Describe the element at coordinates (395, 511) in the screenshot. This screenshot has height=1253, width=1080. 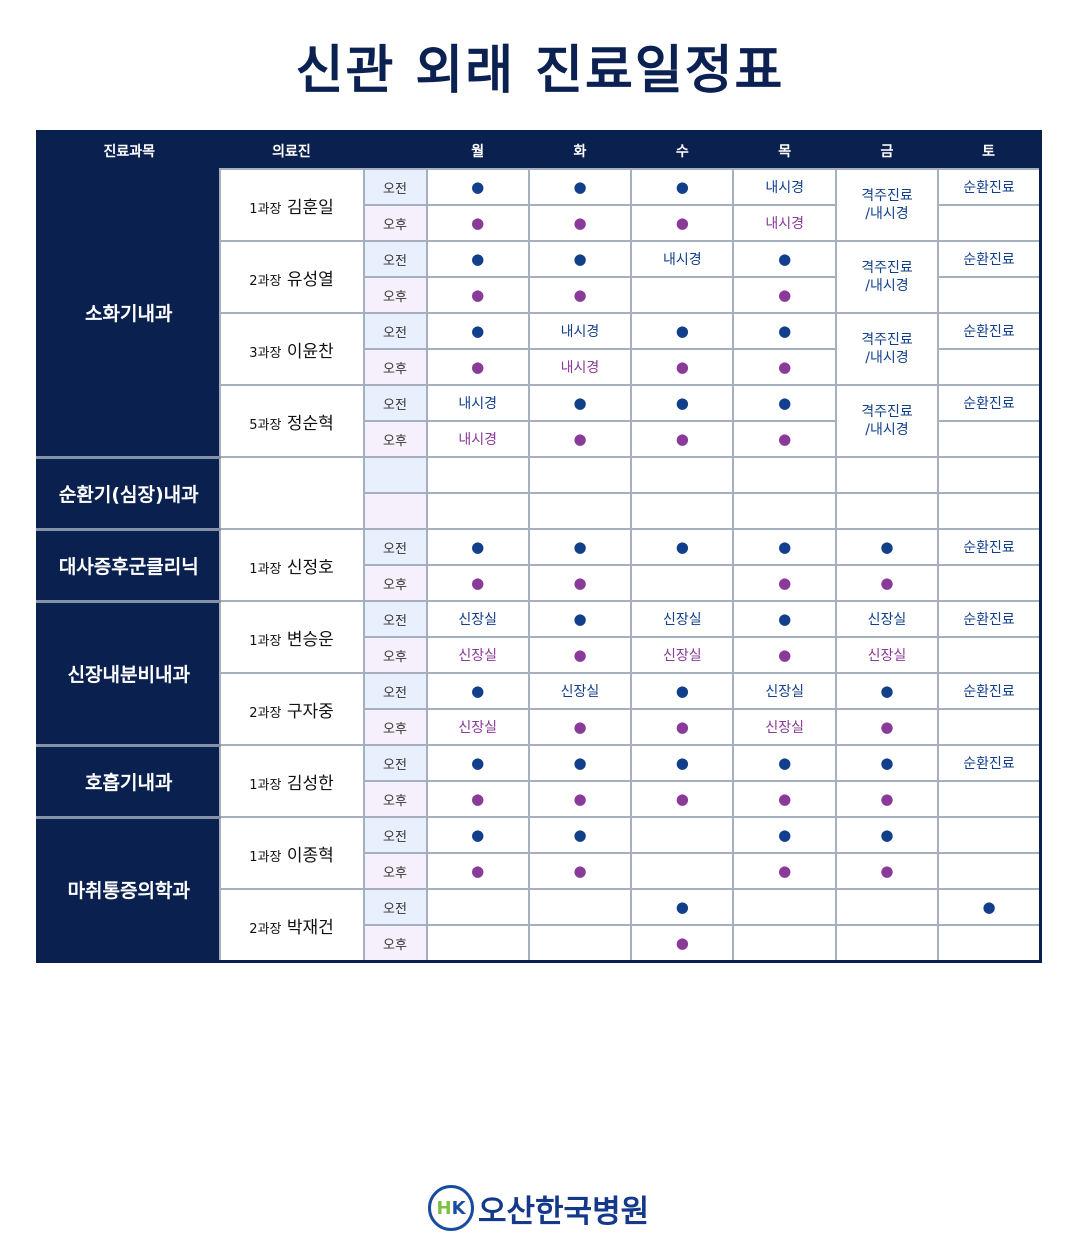
I see `pm-label` at that location.